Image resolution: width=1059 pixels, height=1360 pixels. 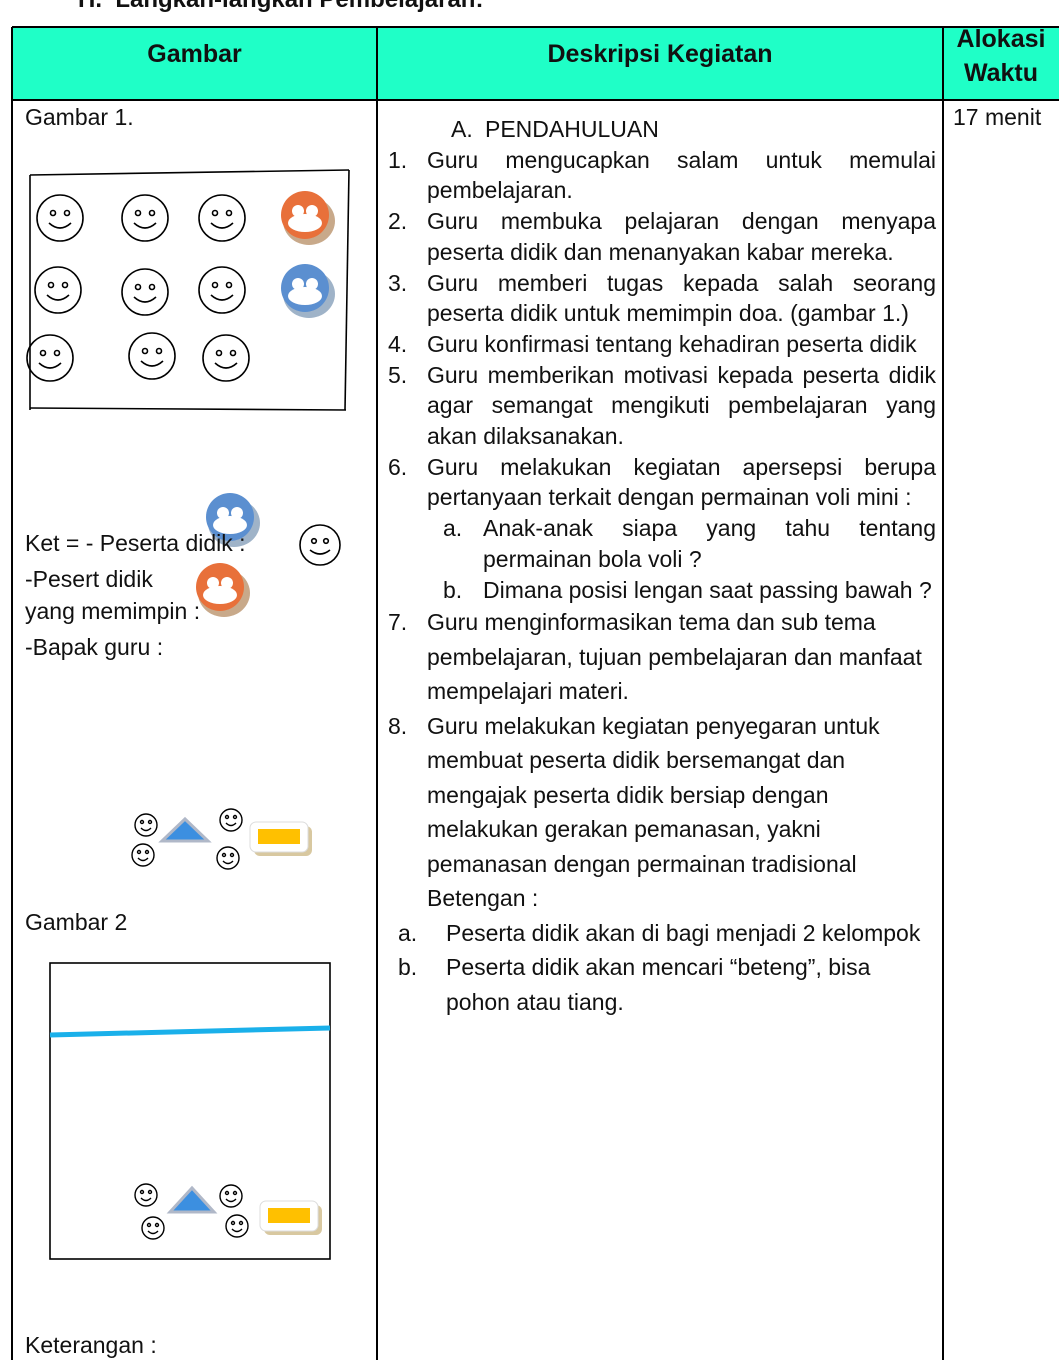 What do you see at coordinates (299, 6) in the screenshot?
I see `heading-title: Langkah-langkah Pembelajaran:` at bounding box center [299, 6].